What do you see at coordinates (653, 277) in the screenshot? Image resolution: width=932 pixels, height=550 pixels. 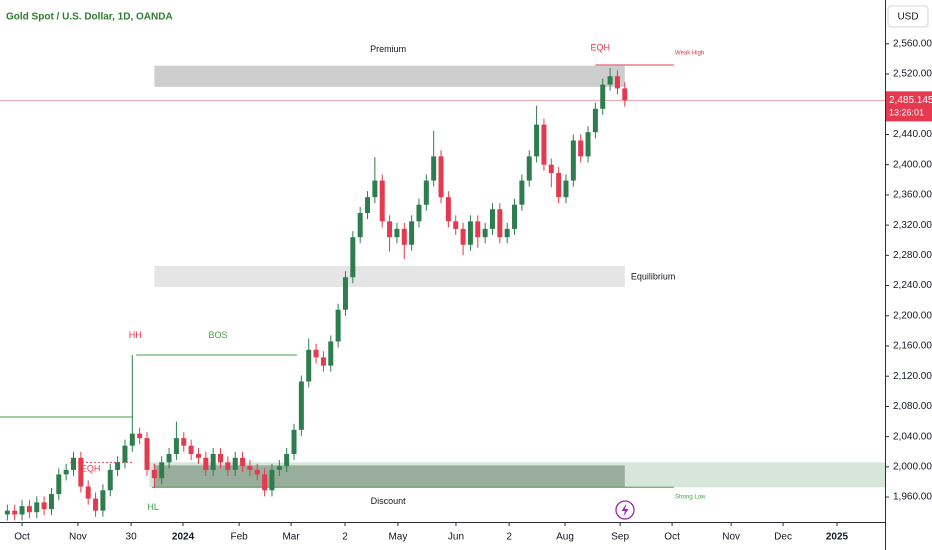 I see `annotation: Equilibrium` at bounding box center [653, 277].